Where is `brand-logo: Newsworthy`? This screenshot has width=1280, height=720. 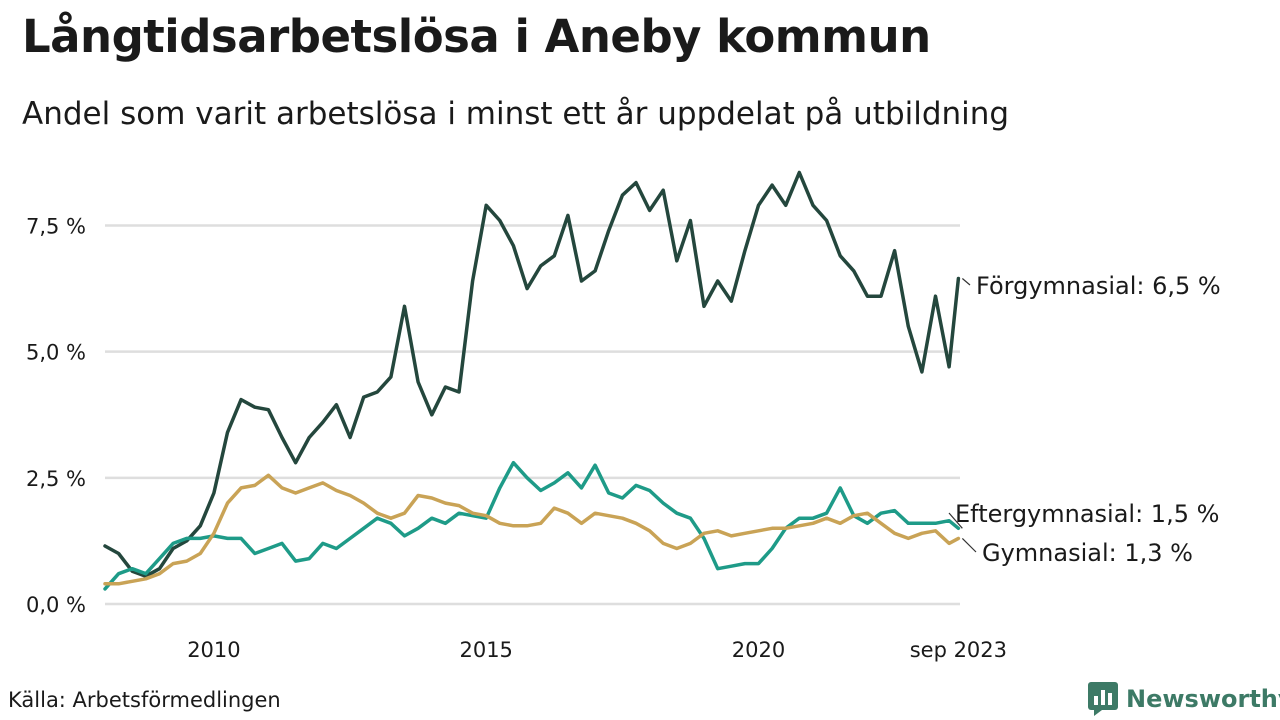
brand-logo: Newsworthy is located at coordinates (1184, 699).